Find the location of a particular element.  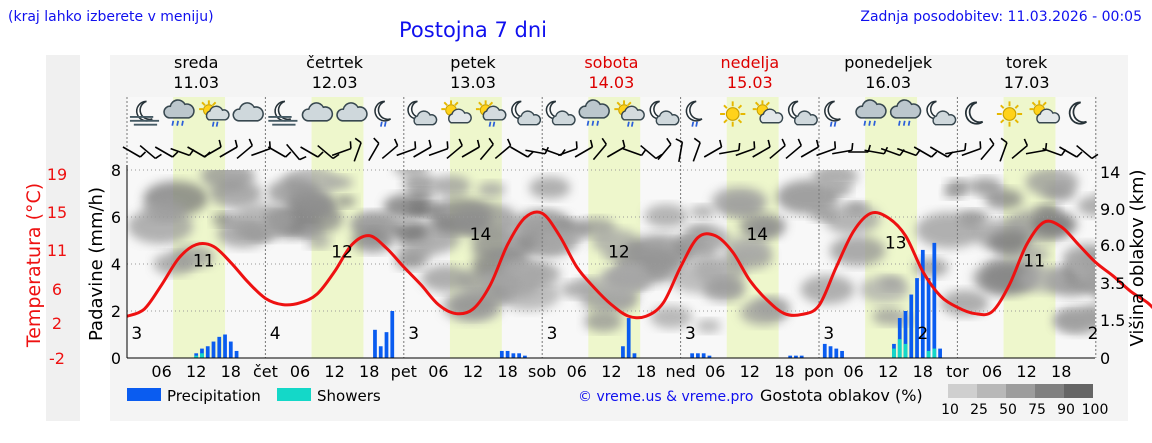

left-panel is located at coordinates (63, 238).